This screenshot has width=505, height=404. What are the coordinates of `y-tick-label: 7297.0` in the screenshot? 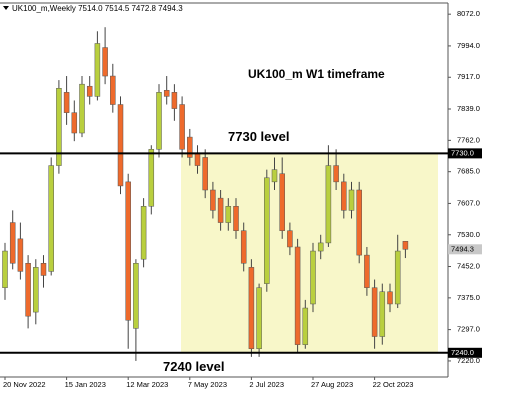 It's located at (468, 329).